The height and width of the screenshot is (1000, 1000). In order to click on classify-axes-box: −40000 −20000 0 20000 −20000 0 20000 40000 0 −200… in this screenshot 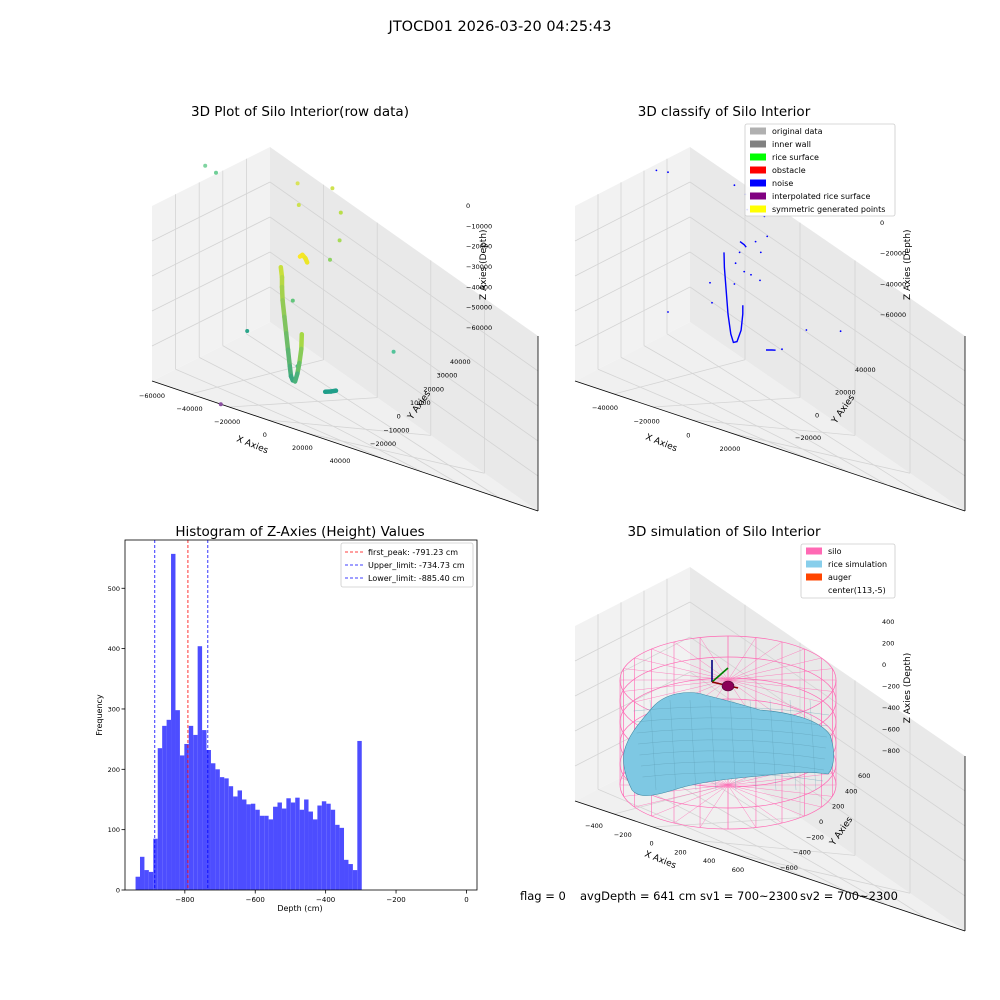, I will do `click(770, 329)`.